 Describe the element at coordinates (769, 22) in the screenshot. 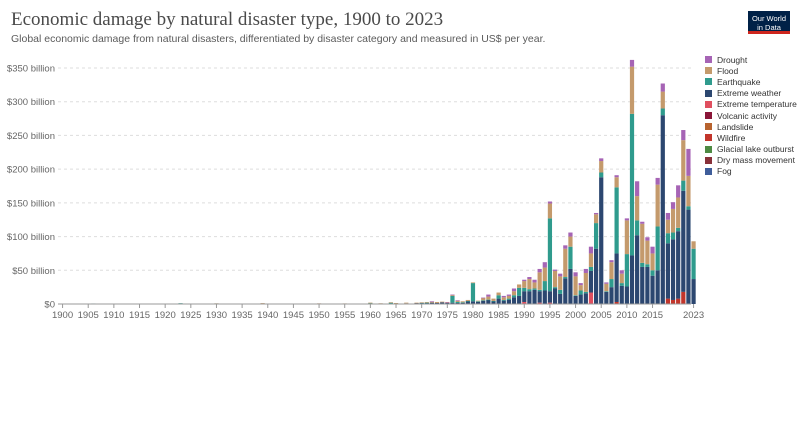

I see `owid-logo: Our World in Data` at that location.